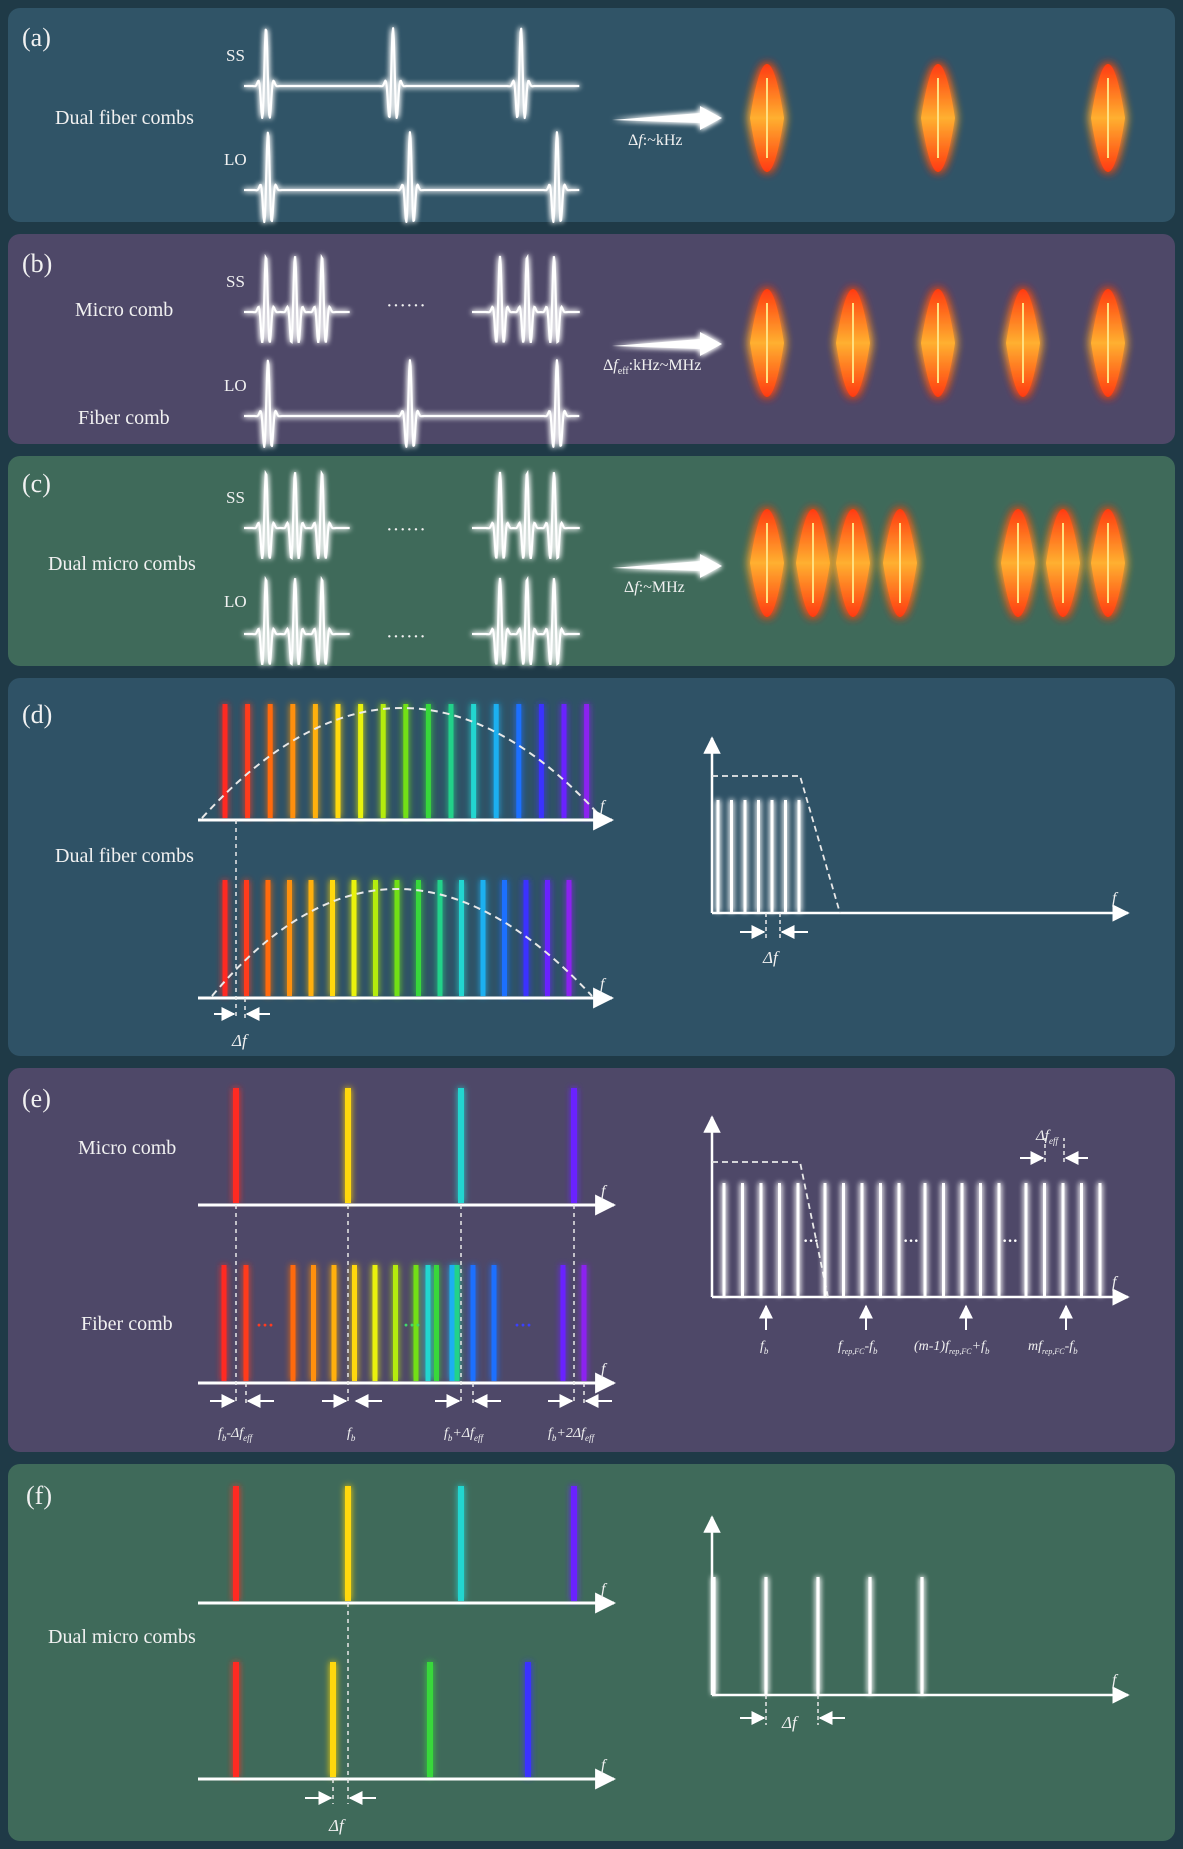 Image resolution: width=1183 pixels, height=1849 pixels. What do you see at coordinates (405, 1543) in the screenshot?
I see `panel-f-top-comb` at bounding box center [405, 1543].